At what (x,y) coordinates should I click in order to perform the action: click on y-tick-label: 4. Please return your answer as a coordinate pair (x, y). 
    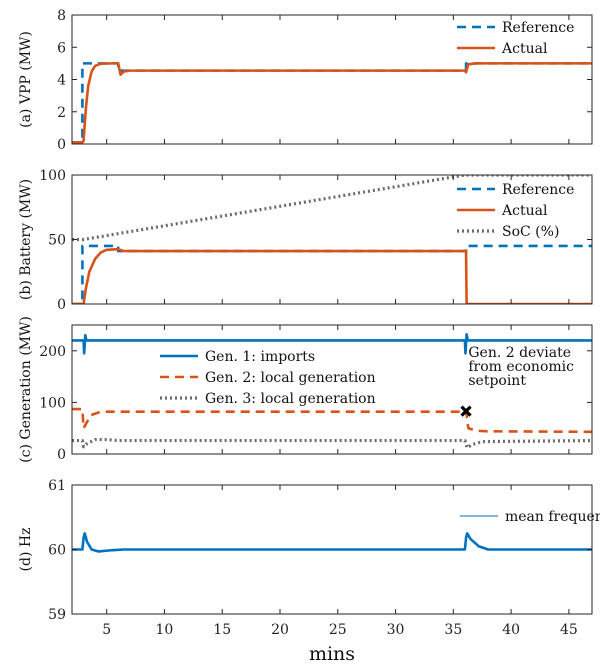
    Looking at the image, I should click on (61, 81).